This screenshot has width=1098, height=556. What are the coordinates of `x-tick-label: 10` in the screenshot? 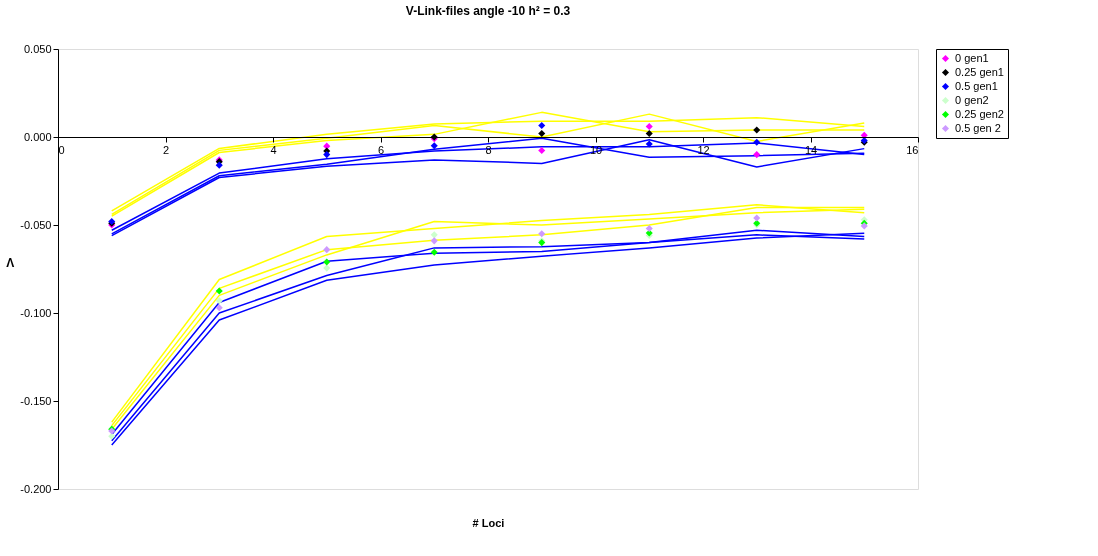 It's located at (596, 149).